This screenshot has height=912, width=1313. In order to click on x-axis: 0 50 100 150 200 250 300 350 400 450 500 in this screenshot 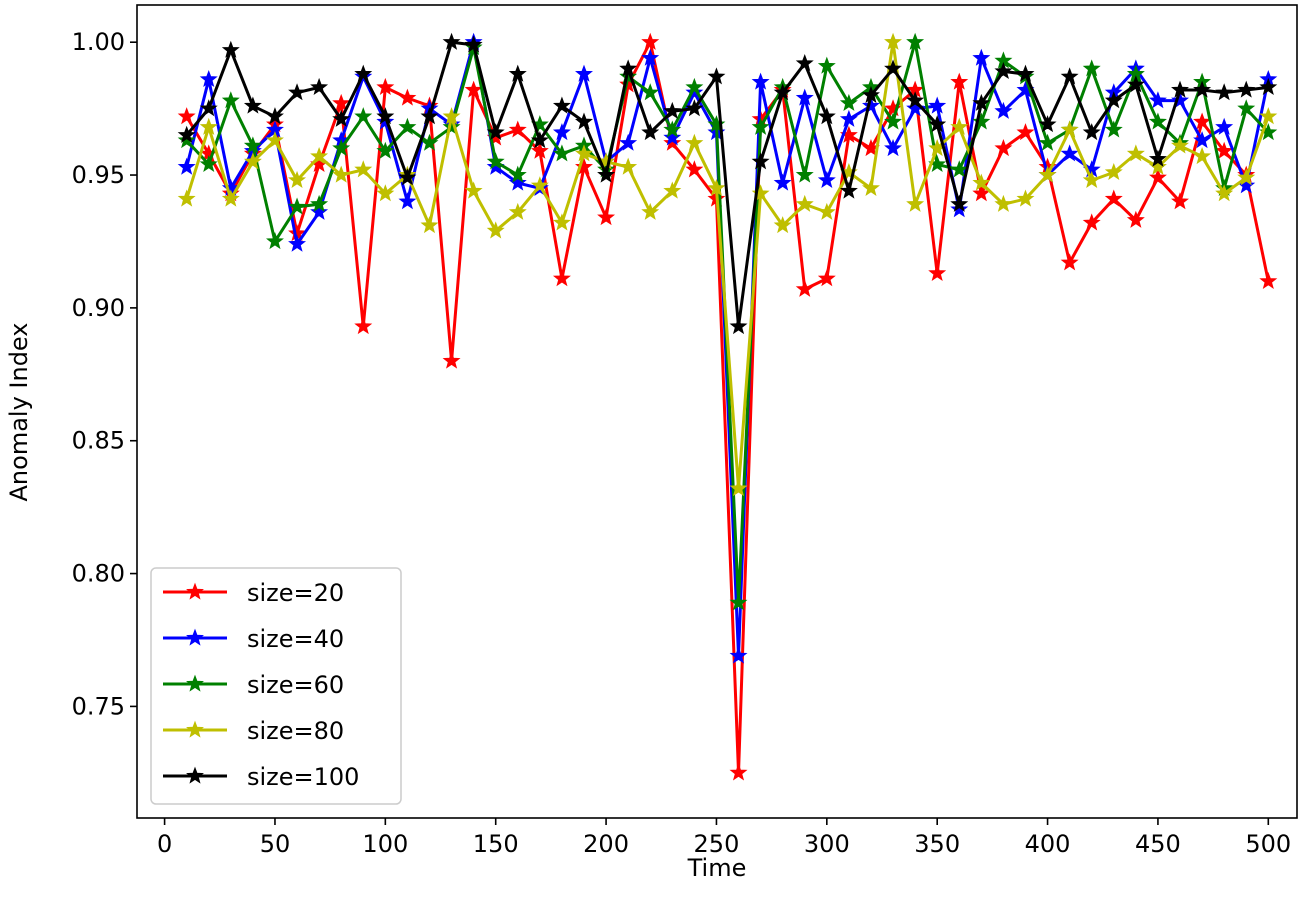, I will do `click(724, 838)`.